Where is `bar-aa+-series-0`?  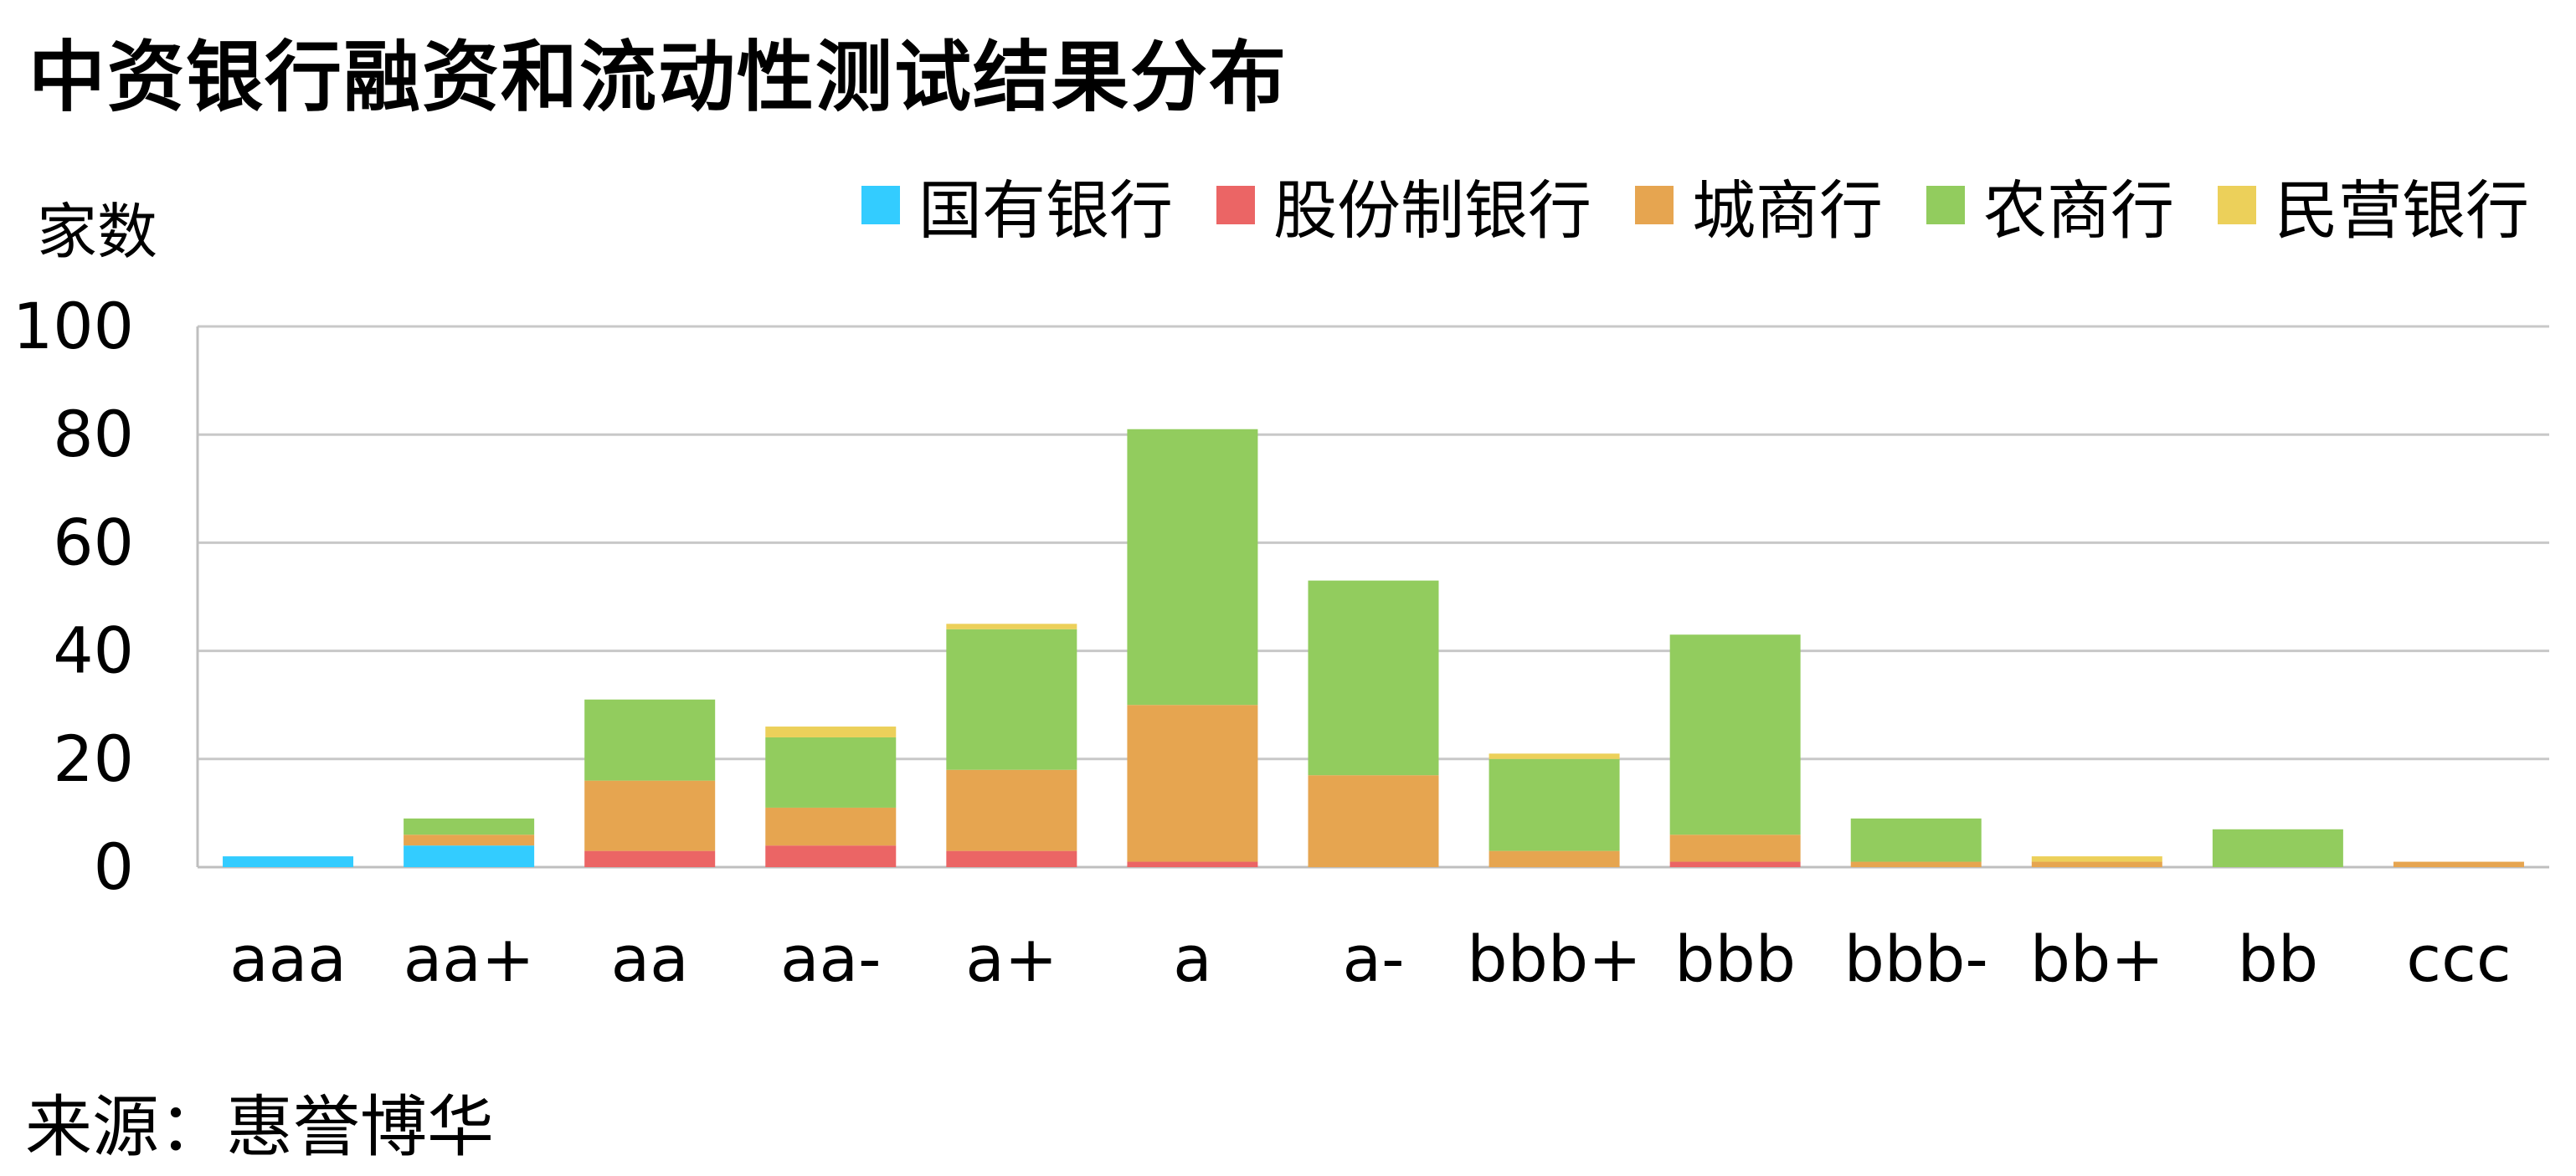 bar-aa+-series-0 is located at coordinates (470, 856).